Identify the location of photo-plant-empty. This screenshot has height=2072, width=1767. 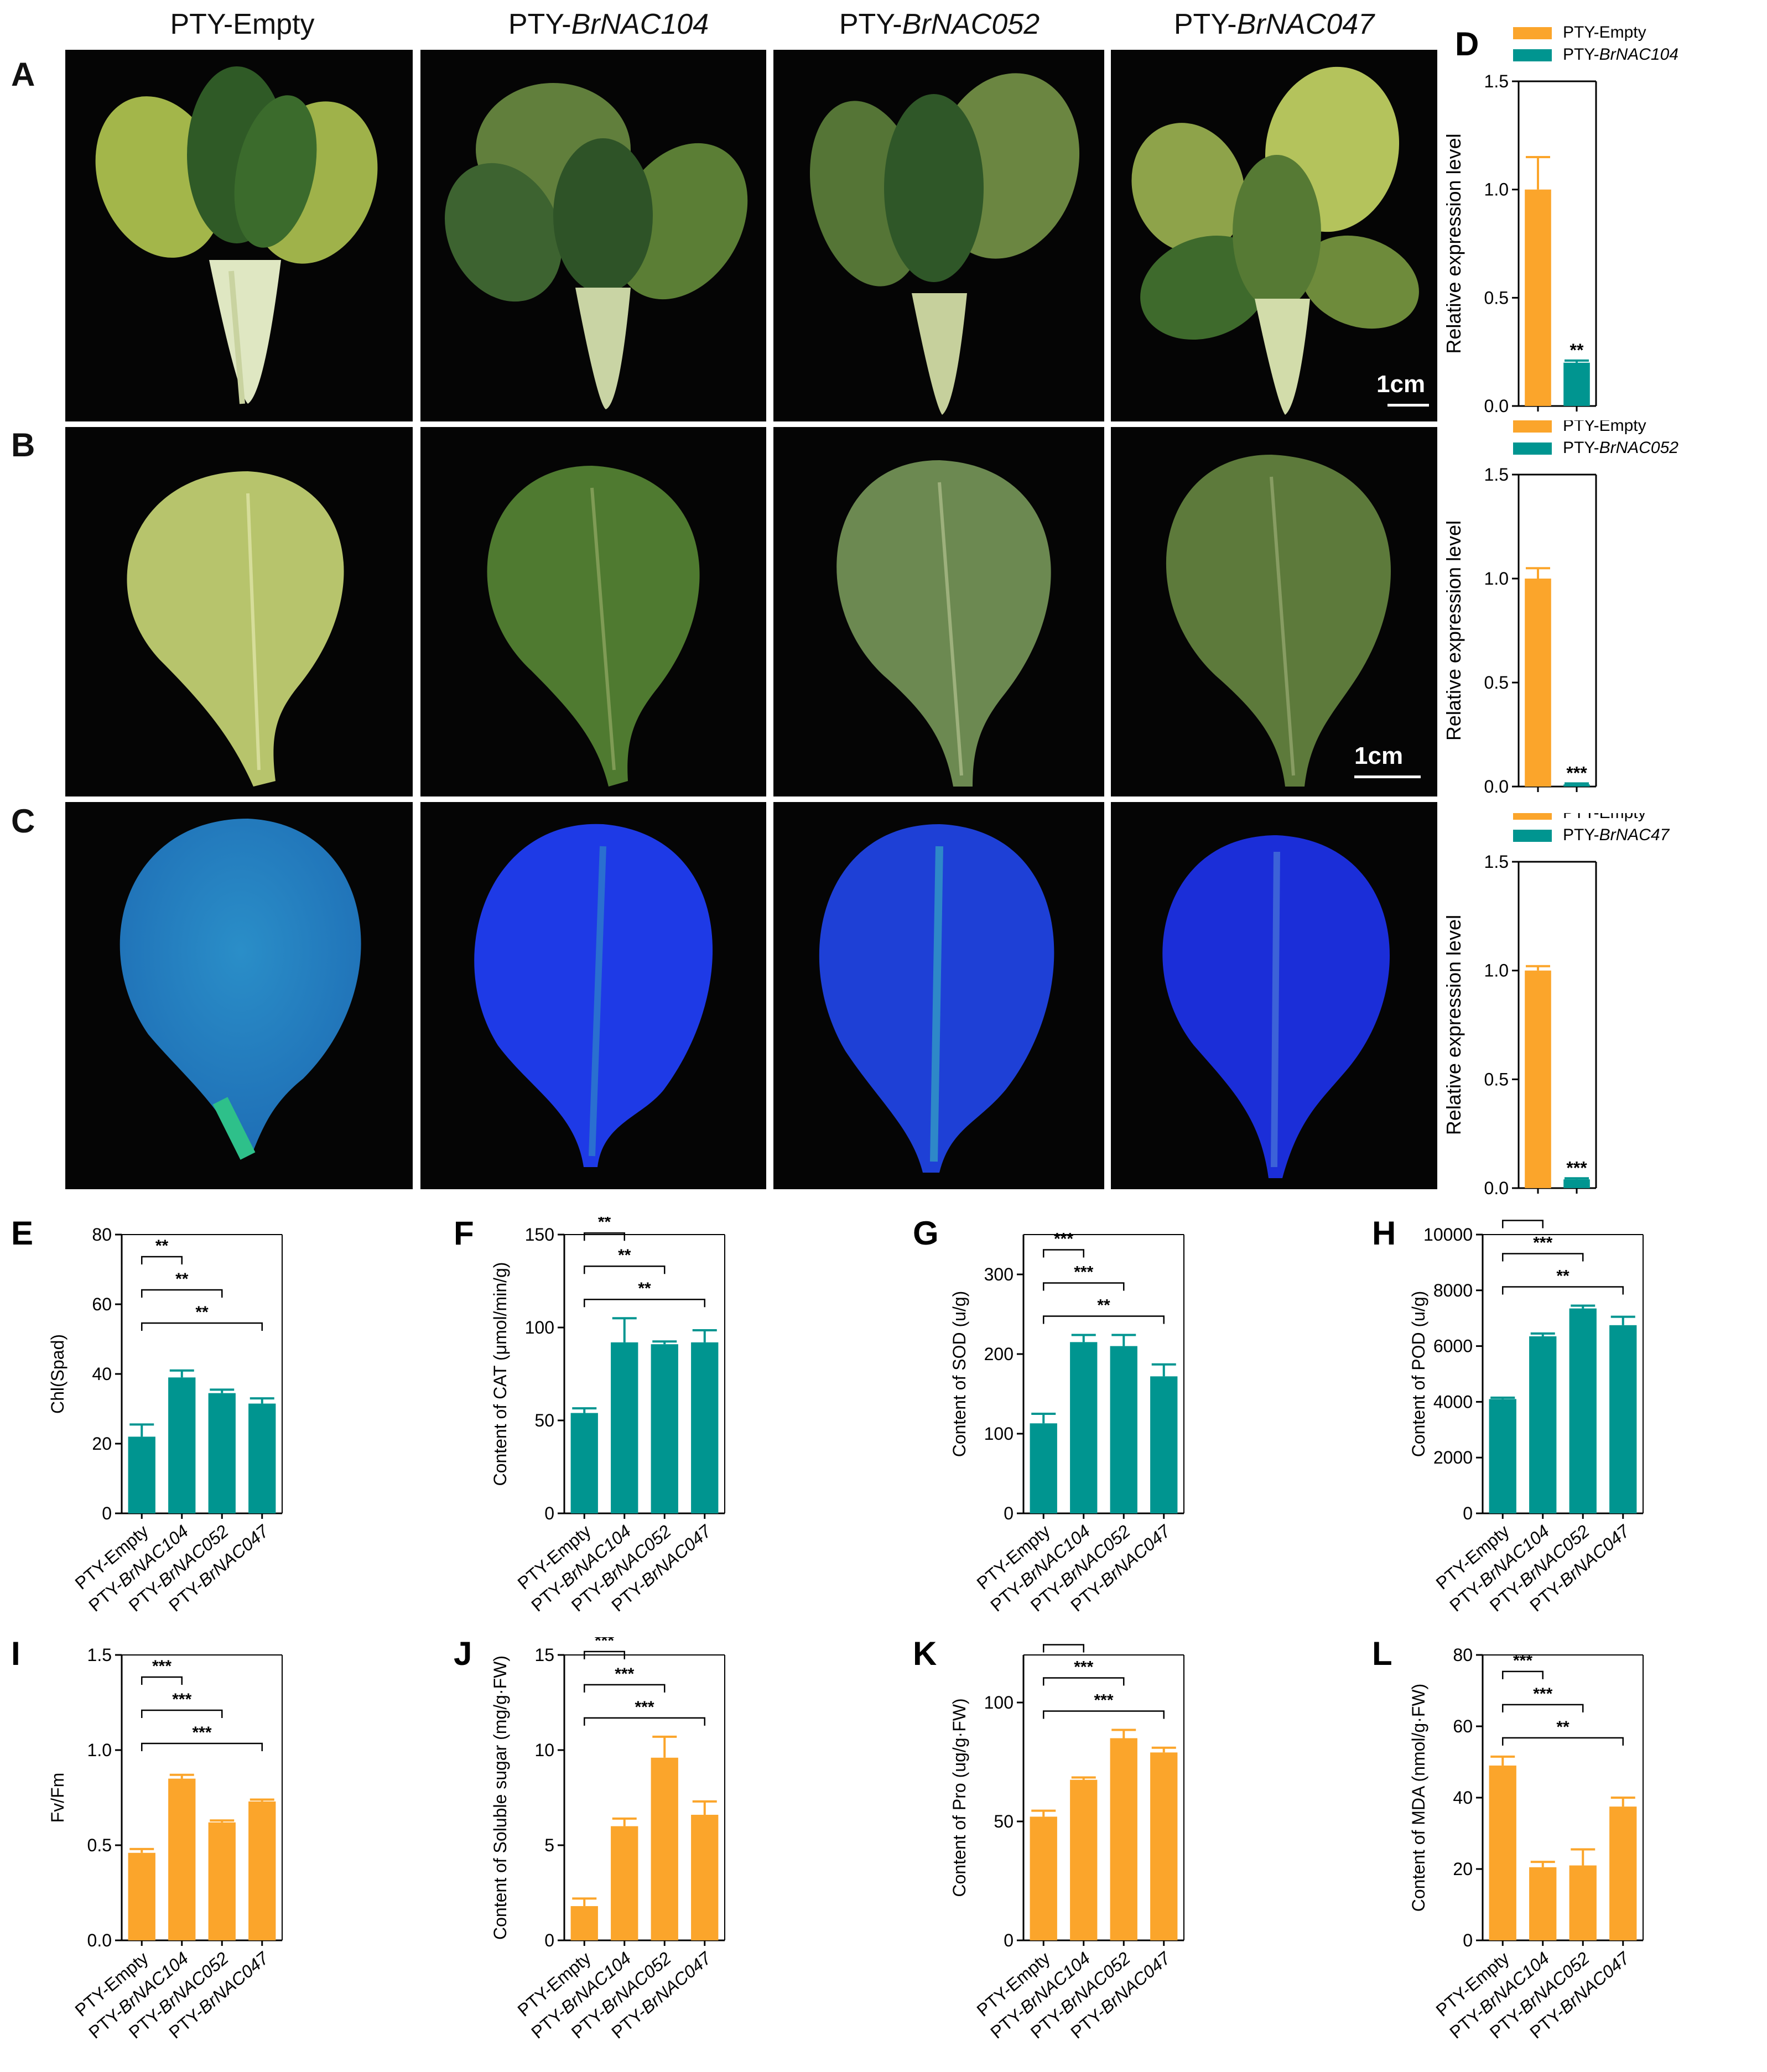
(239, 235).